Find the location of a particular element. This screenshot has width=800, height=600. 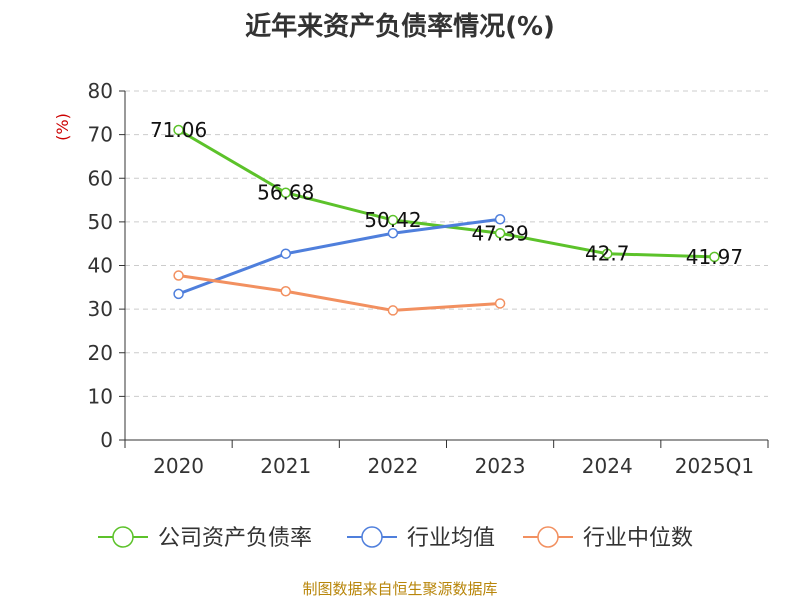

legend: 公司资产负债率 行业均值 行业中位数 is located at coordinates (395, 538).